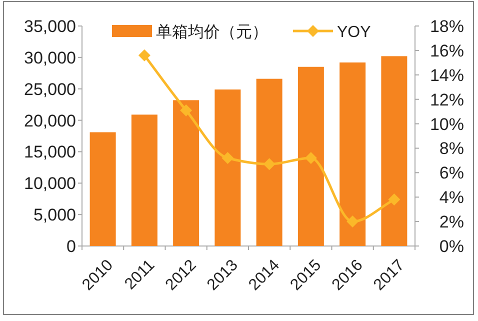 The width and height of the screenshot is (478, 321). What do you see at coordinates (451, 198) in the screenshot?
I see `y2-tick-label: 4%` at bounding box center [451, 198].